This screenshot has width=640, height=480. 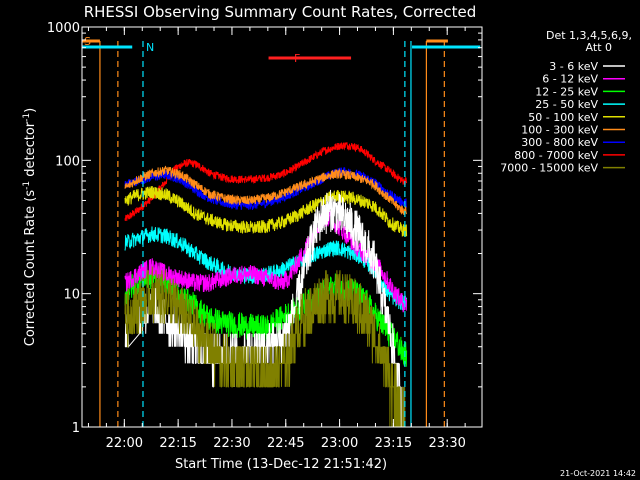 I want to click on x-tick-label: 22:30, so click(x=231, y=443).